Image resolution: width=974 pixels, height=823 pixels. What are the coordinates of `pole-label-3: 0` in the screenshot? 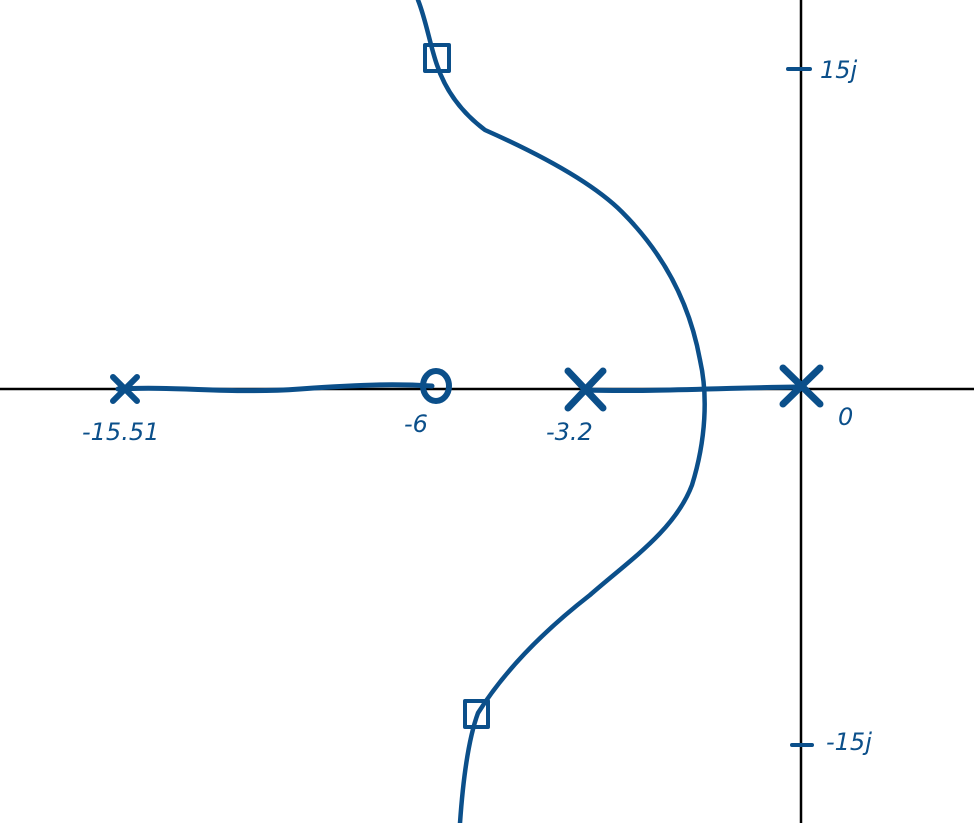 It's located at (845, 417).